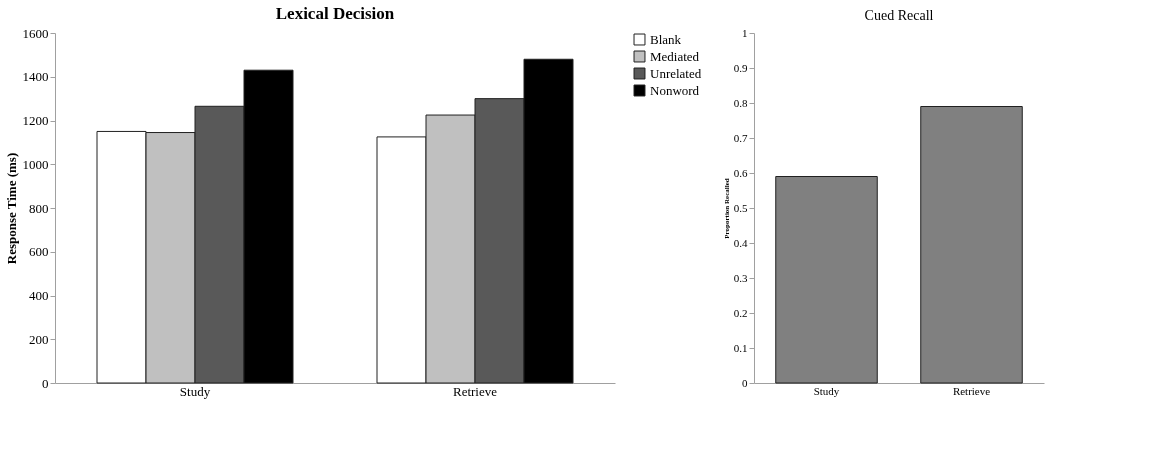 The height and width of the screenshot is (454, 1167). Describe the element at coordinates (740, 312) in the screenshot. I see `y-tick-label: 0.2` at that location.